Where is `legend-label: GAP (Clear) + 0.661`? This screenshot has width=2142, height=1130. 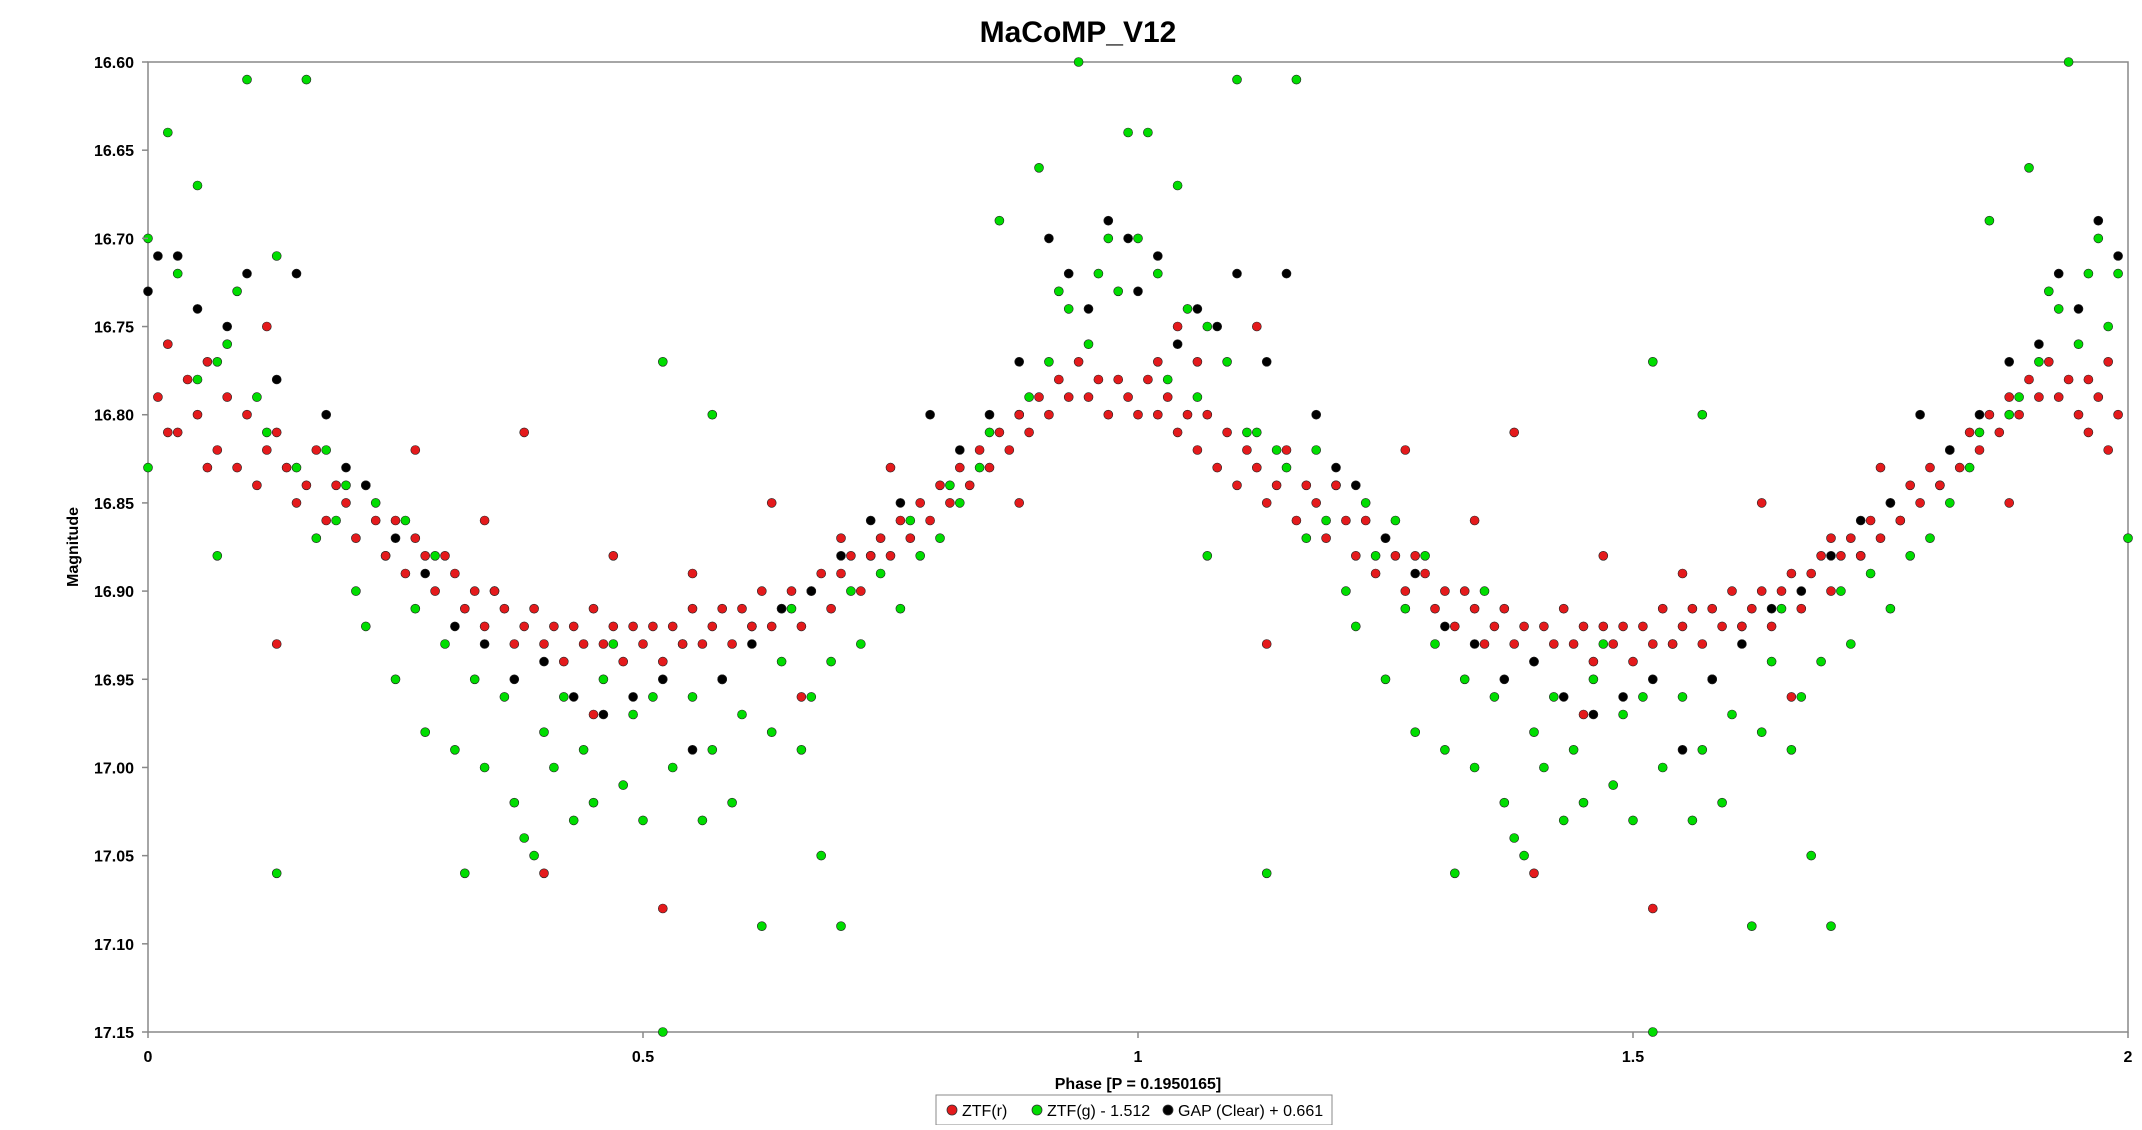 legend-label: GAP (Clear) + 0.661 is located at coordinates (1250, 1111).